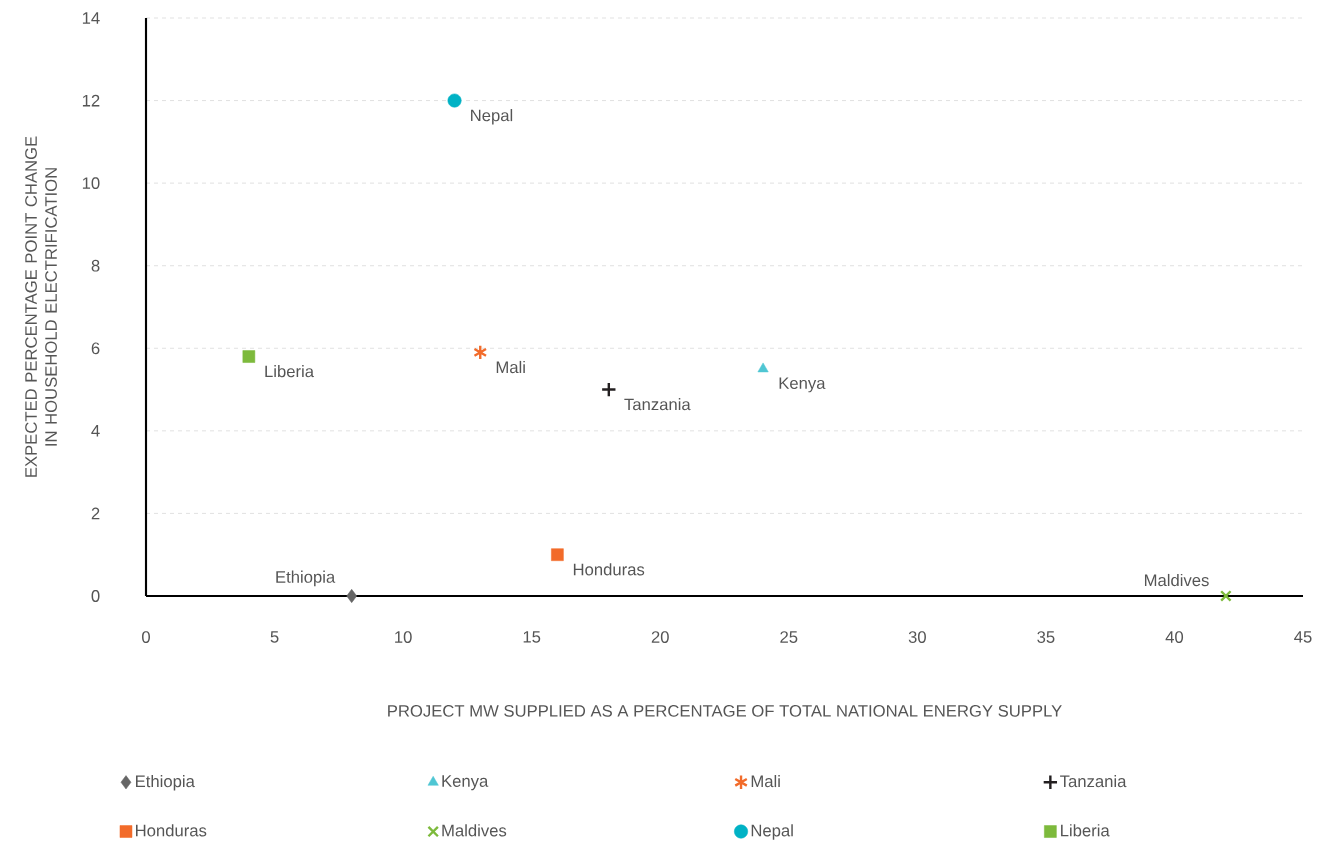  I want to click on x-tick-label: 25, so click(789, 637).